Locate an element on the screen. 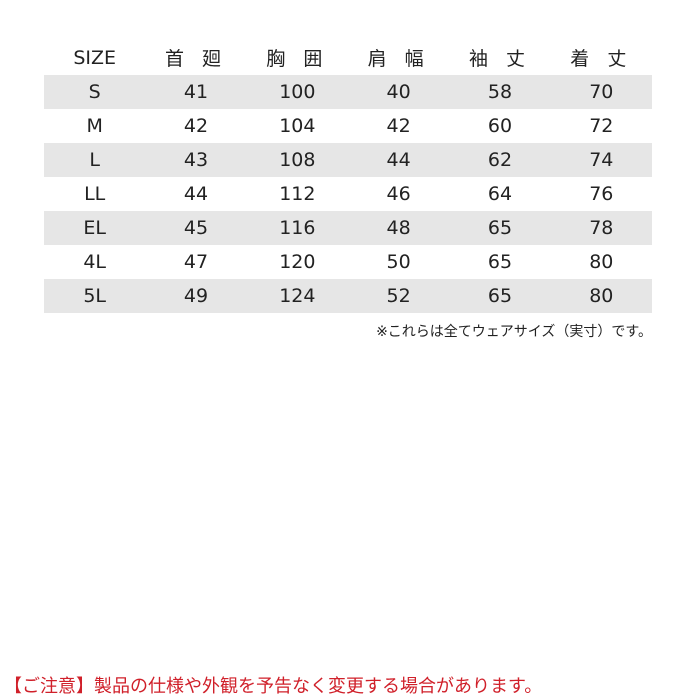  table-cell: 124 is located at coordinates (297, 296).